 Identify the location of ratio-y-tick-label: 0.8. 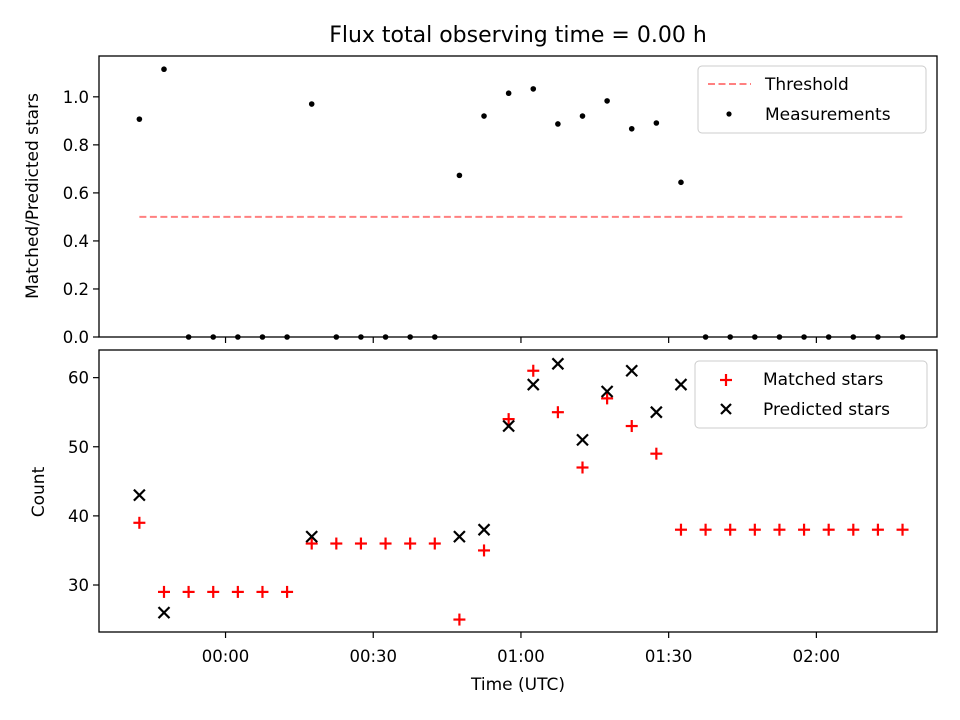
(76, 145).